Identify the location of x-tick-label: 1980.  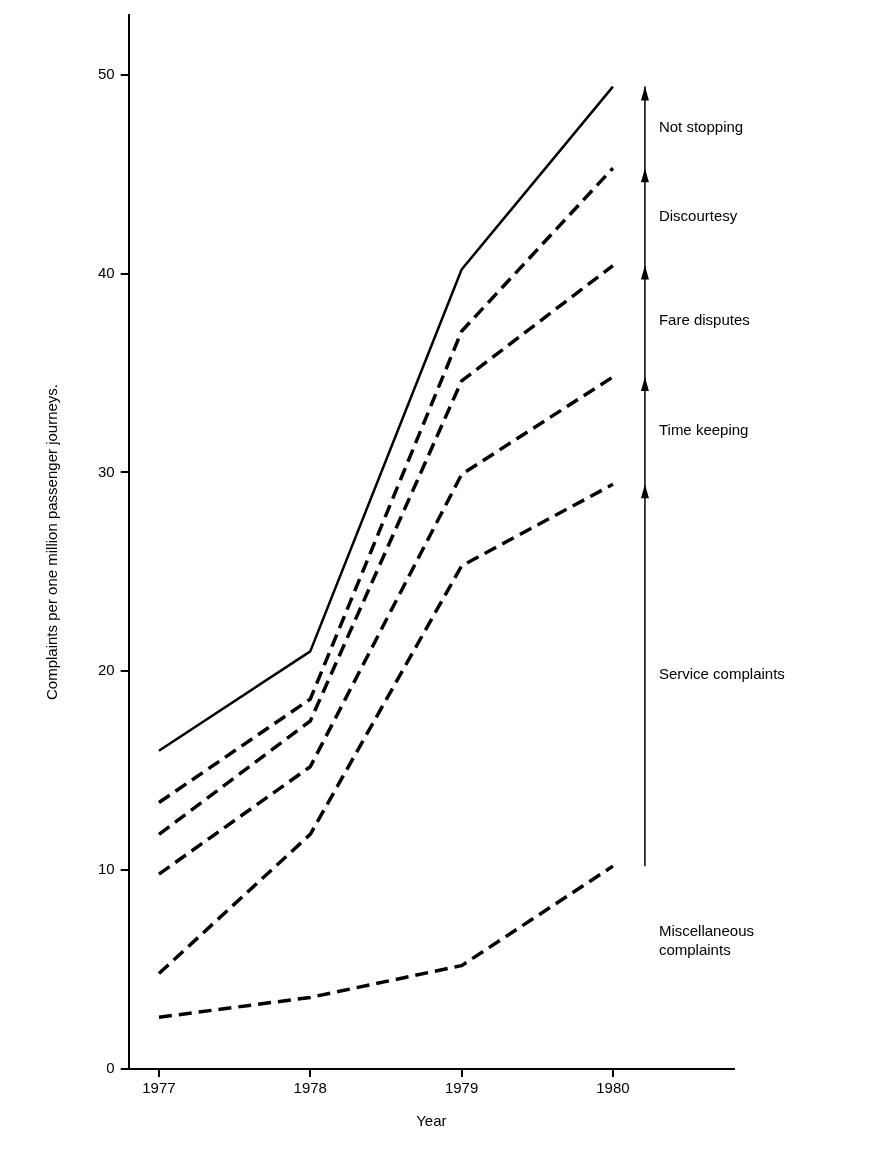
(613, 1088).